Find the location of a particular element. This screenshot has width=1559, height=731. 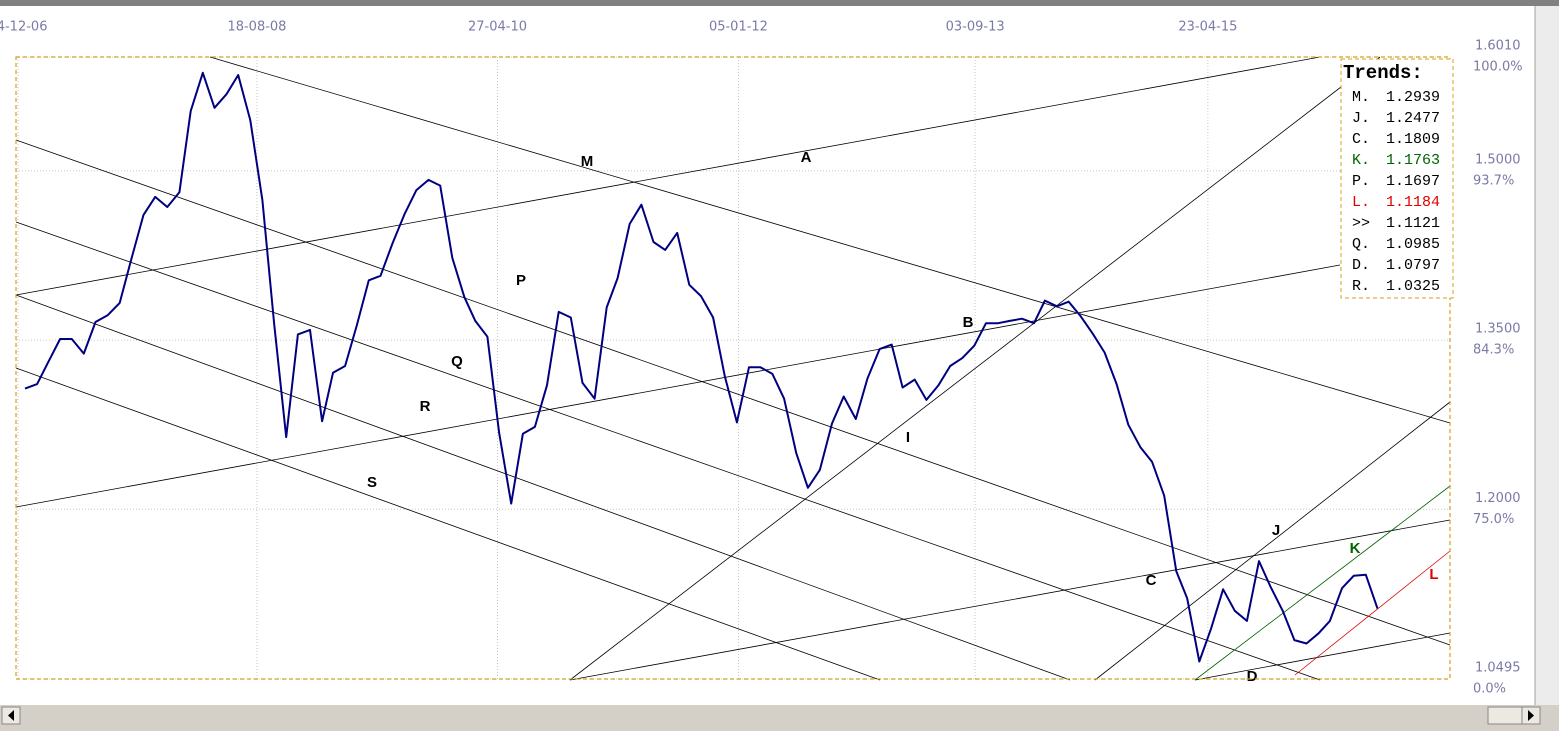

legend-name: Q. is located at coordinates (1361, 244).